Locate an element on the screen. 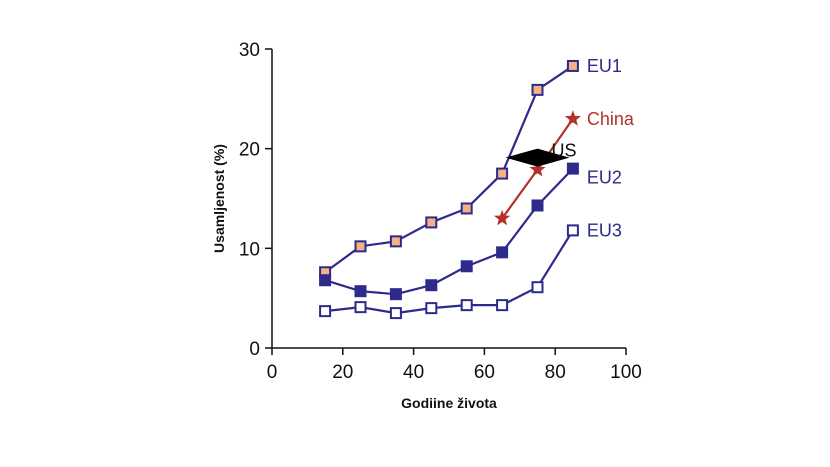 Image resolution: width=830 pixels, height=467 pixels. x-axis: 0 20 40 60 80 100 is located at coordinates (454, 365).